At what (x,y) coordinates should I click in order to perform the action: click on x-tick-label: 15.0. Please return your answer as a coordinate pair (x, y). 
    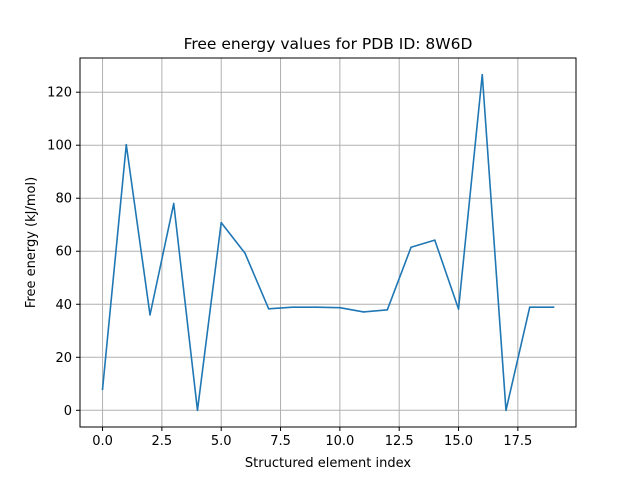
    Looking at the image, I should click on (458, 441).